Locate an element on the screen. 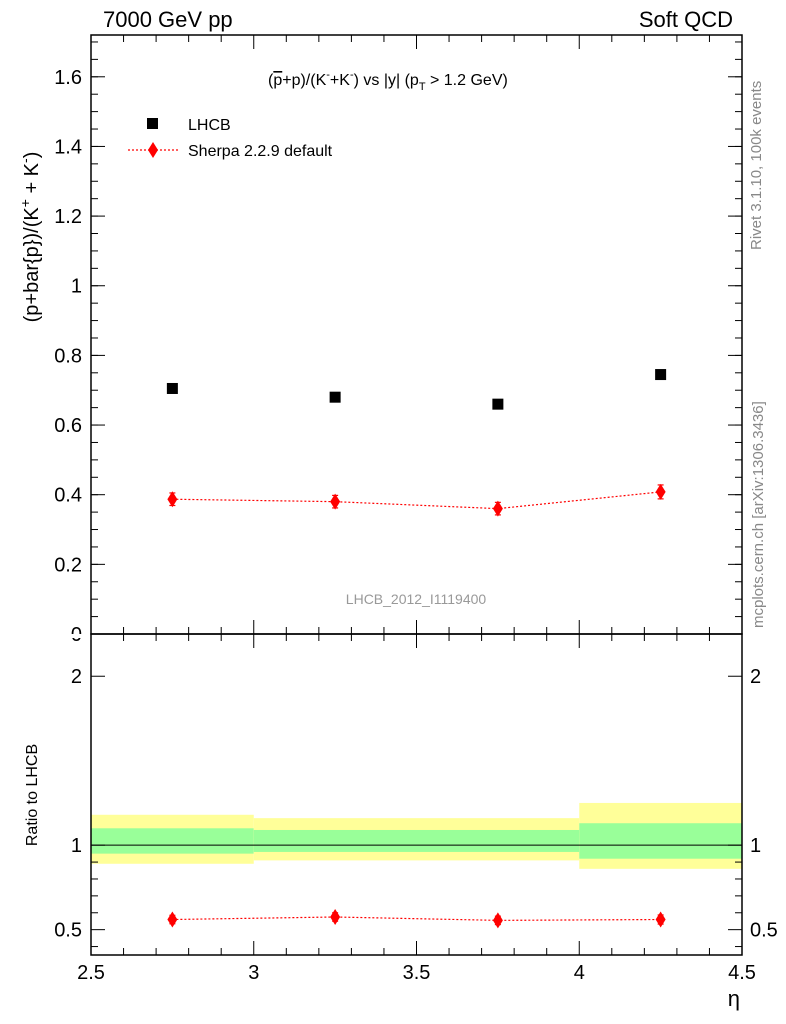  top-ytick-label-6: 1.2 is located at coordinates (68, 217).